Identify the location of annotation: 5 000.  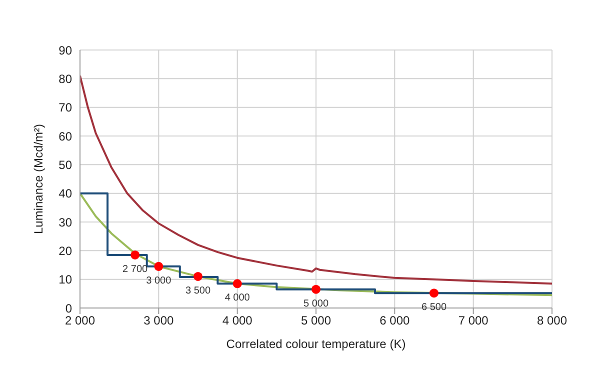
(316, 304).